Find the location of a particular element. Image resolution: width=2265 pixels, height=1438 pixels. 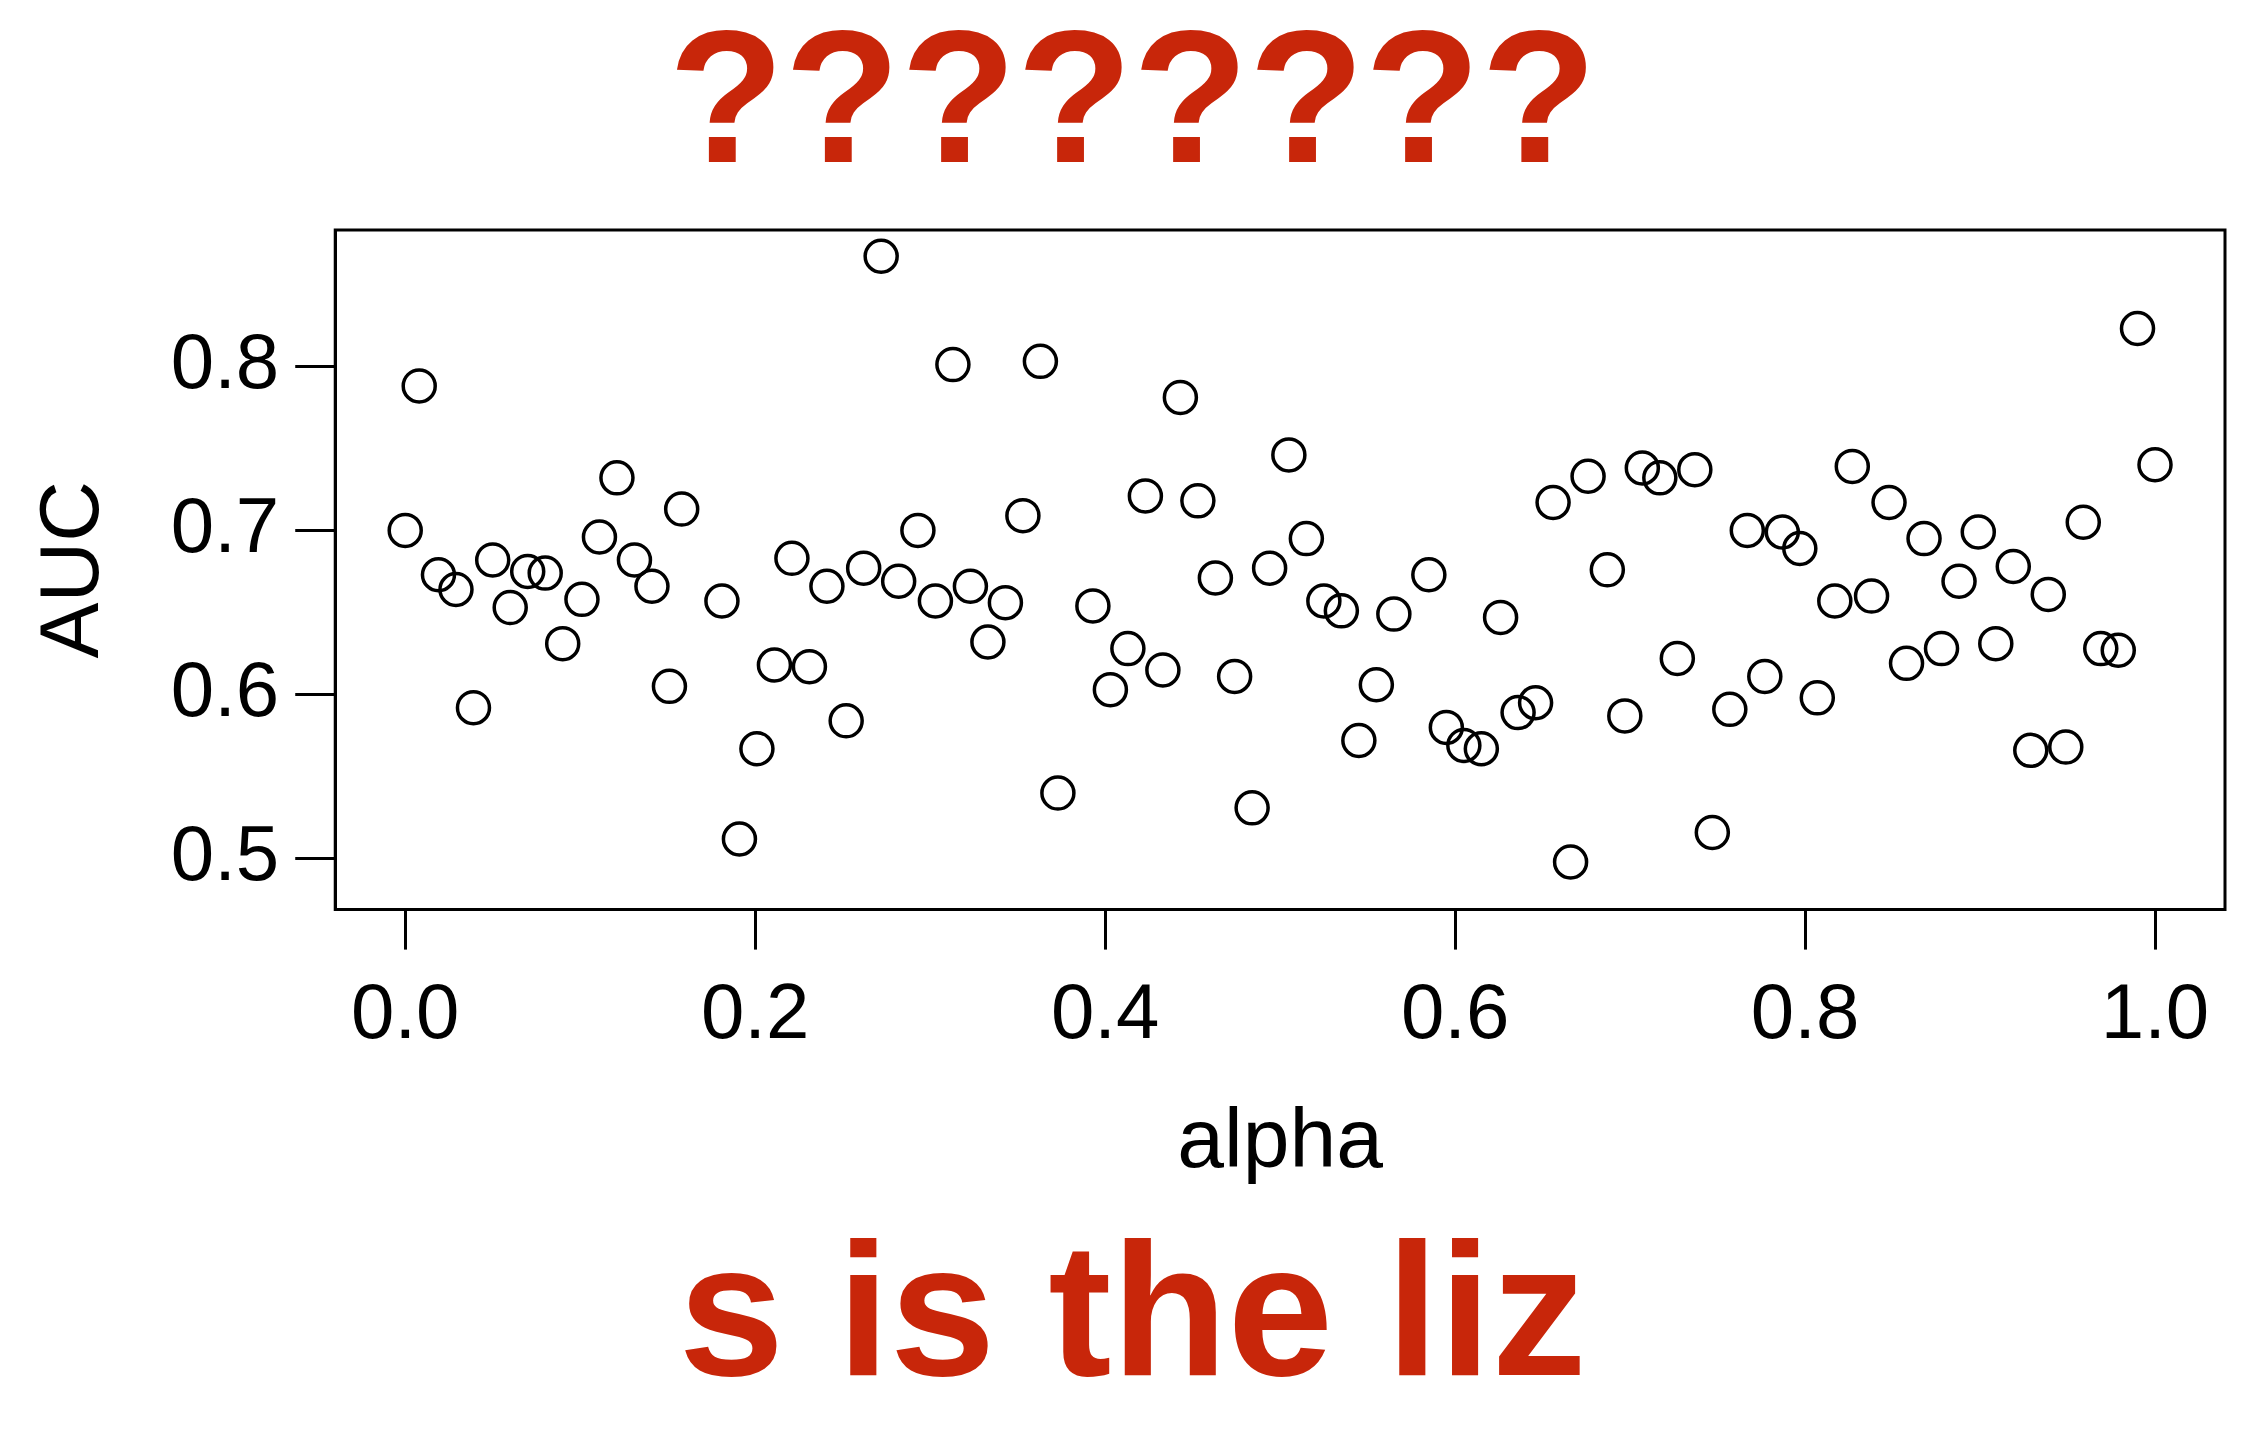

y-tick-label: 0.8 is located at coordinates (225, 360).